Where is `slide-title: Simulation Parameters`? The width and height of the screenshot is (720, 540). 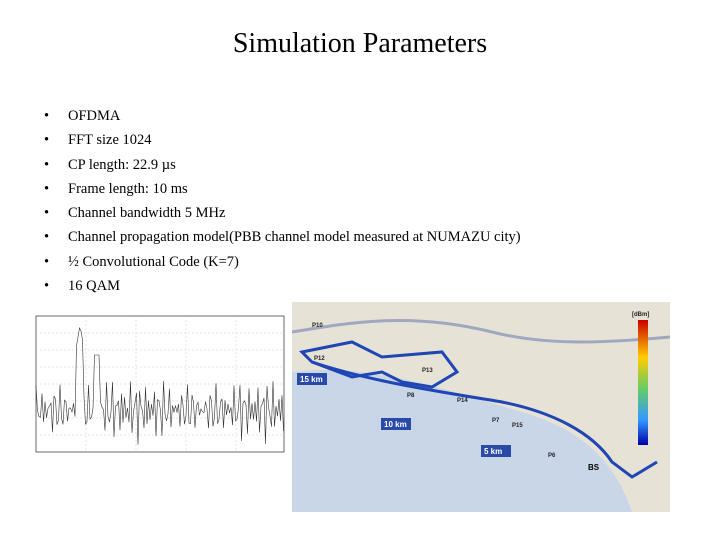
slide-title: Simulation Parameters is located at coordinates (360, 43).